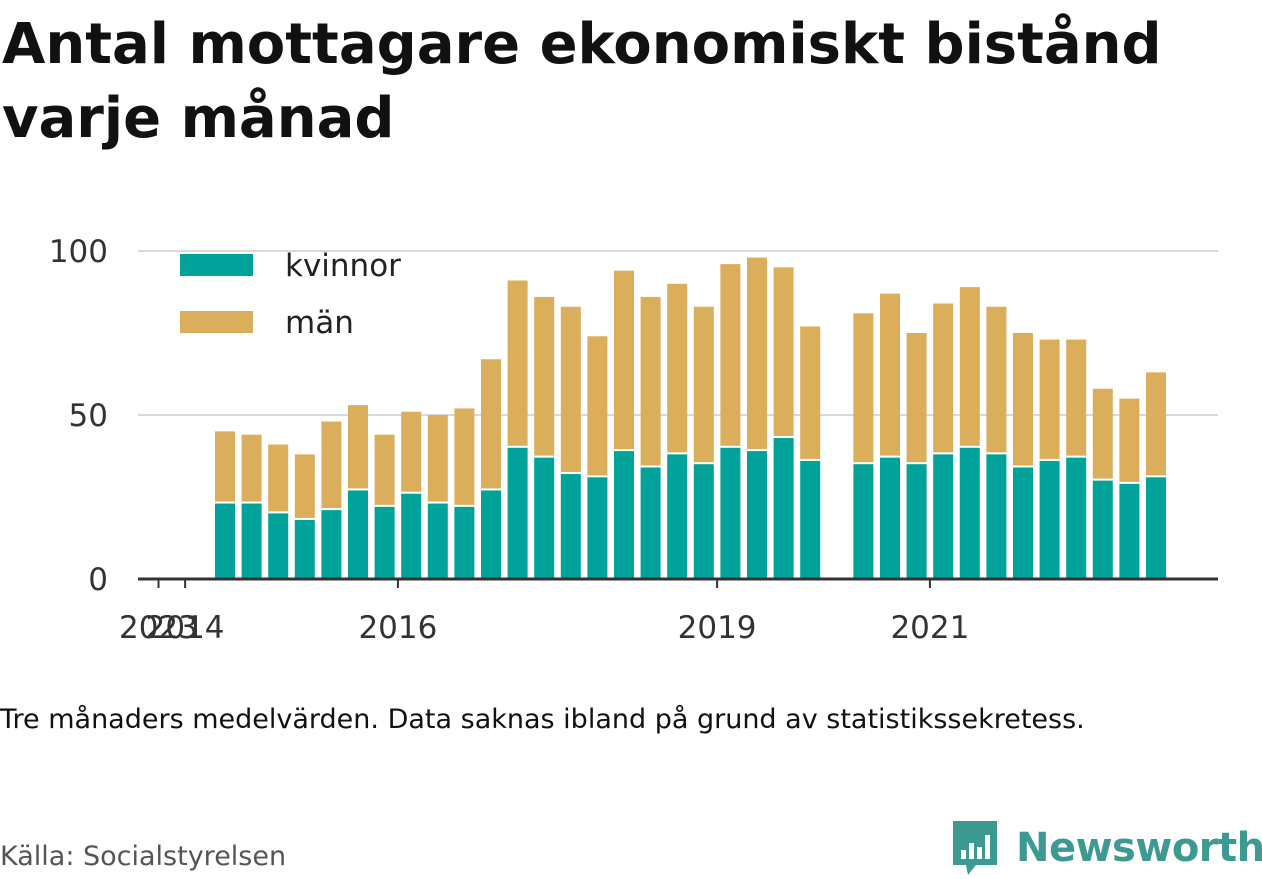 This screenshot has height=879, width=1262. Describe the element at coordinates (158, 628) in the screenshot. I see `x-tick-label: 2023` at that location.